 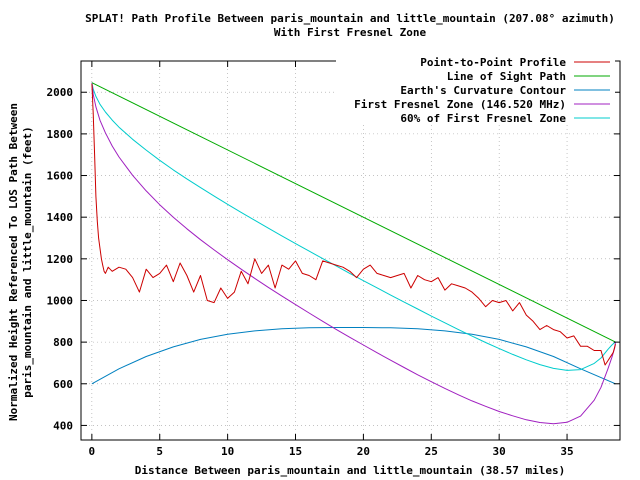 What do you see at coordinates (350, 32) in the screenshot?
I see `chart-title-line2: With First Fresnel Zone` at bounding box center [350, 32].